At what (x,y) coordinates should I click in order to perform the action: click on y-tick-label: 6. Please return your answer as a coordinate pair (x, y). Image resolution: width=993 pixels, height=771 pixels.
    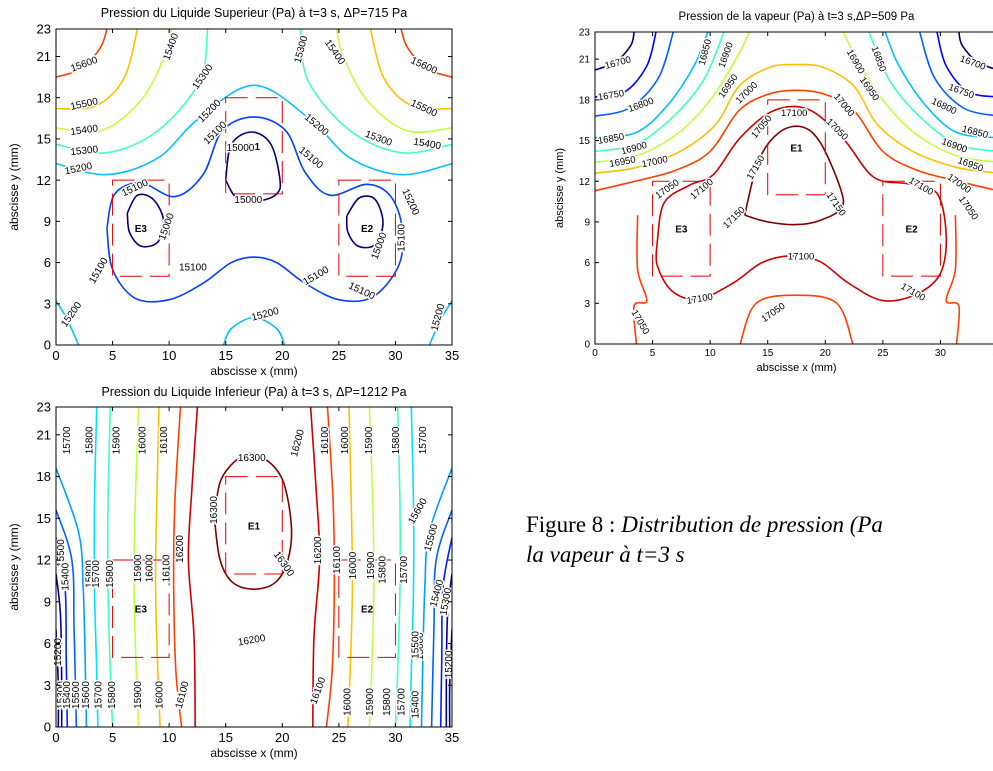
    Looking at the image, I should click on (47, 262).